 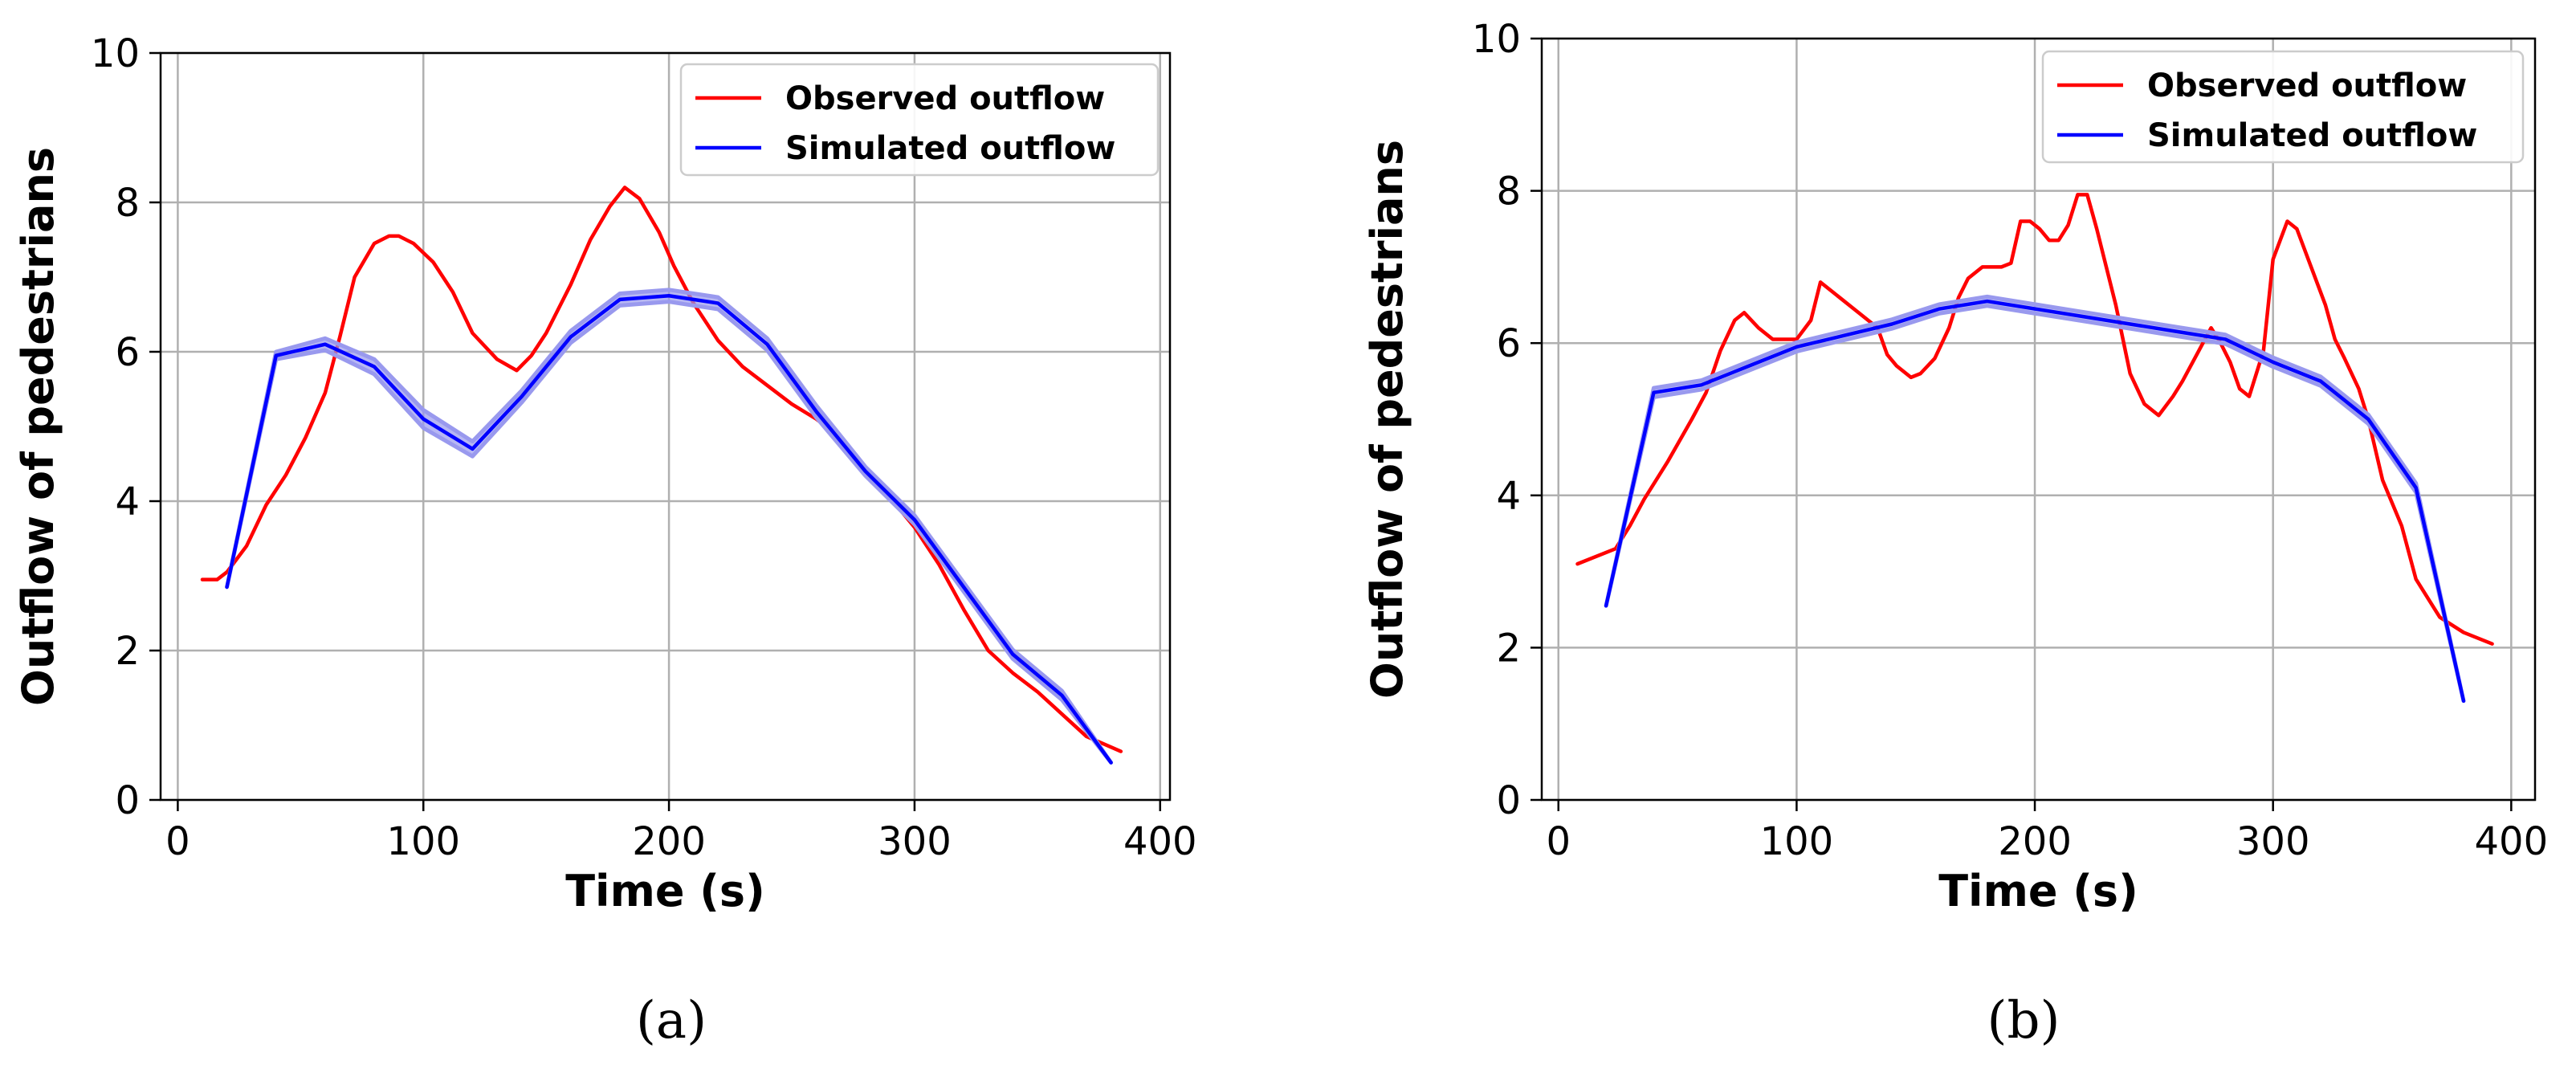 I want to click on series-line-simulated-outflow, so click(x=2035, y=501).